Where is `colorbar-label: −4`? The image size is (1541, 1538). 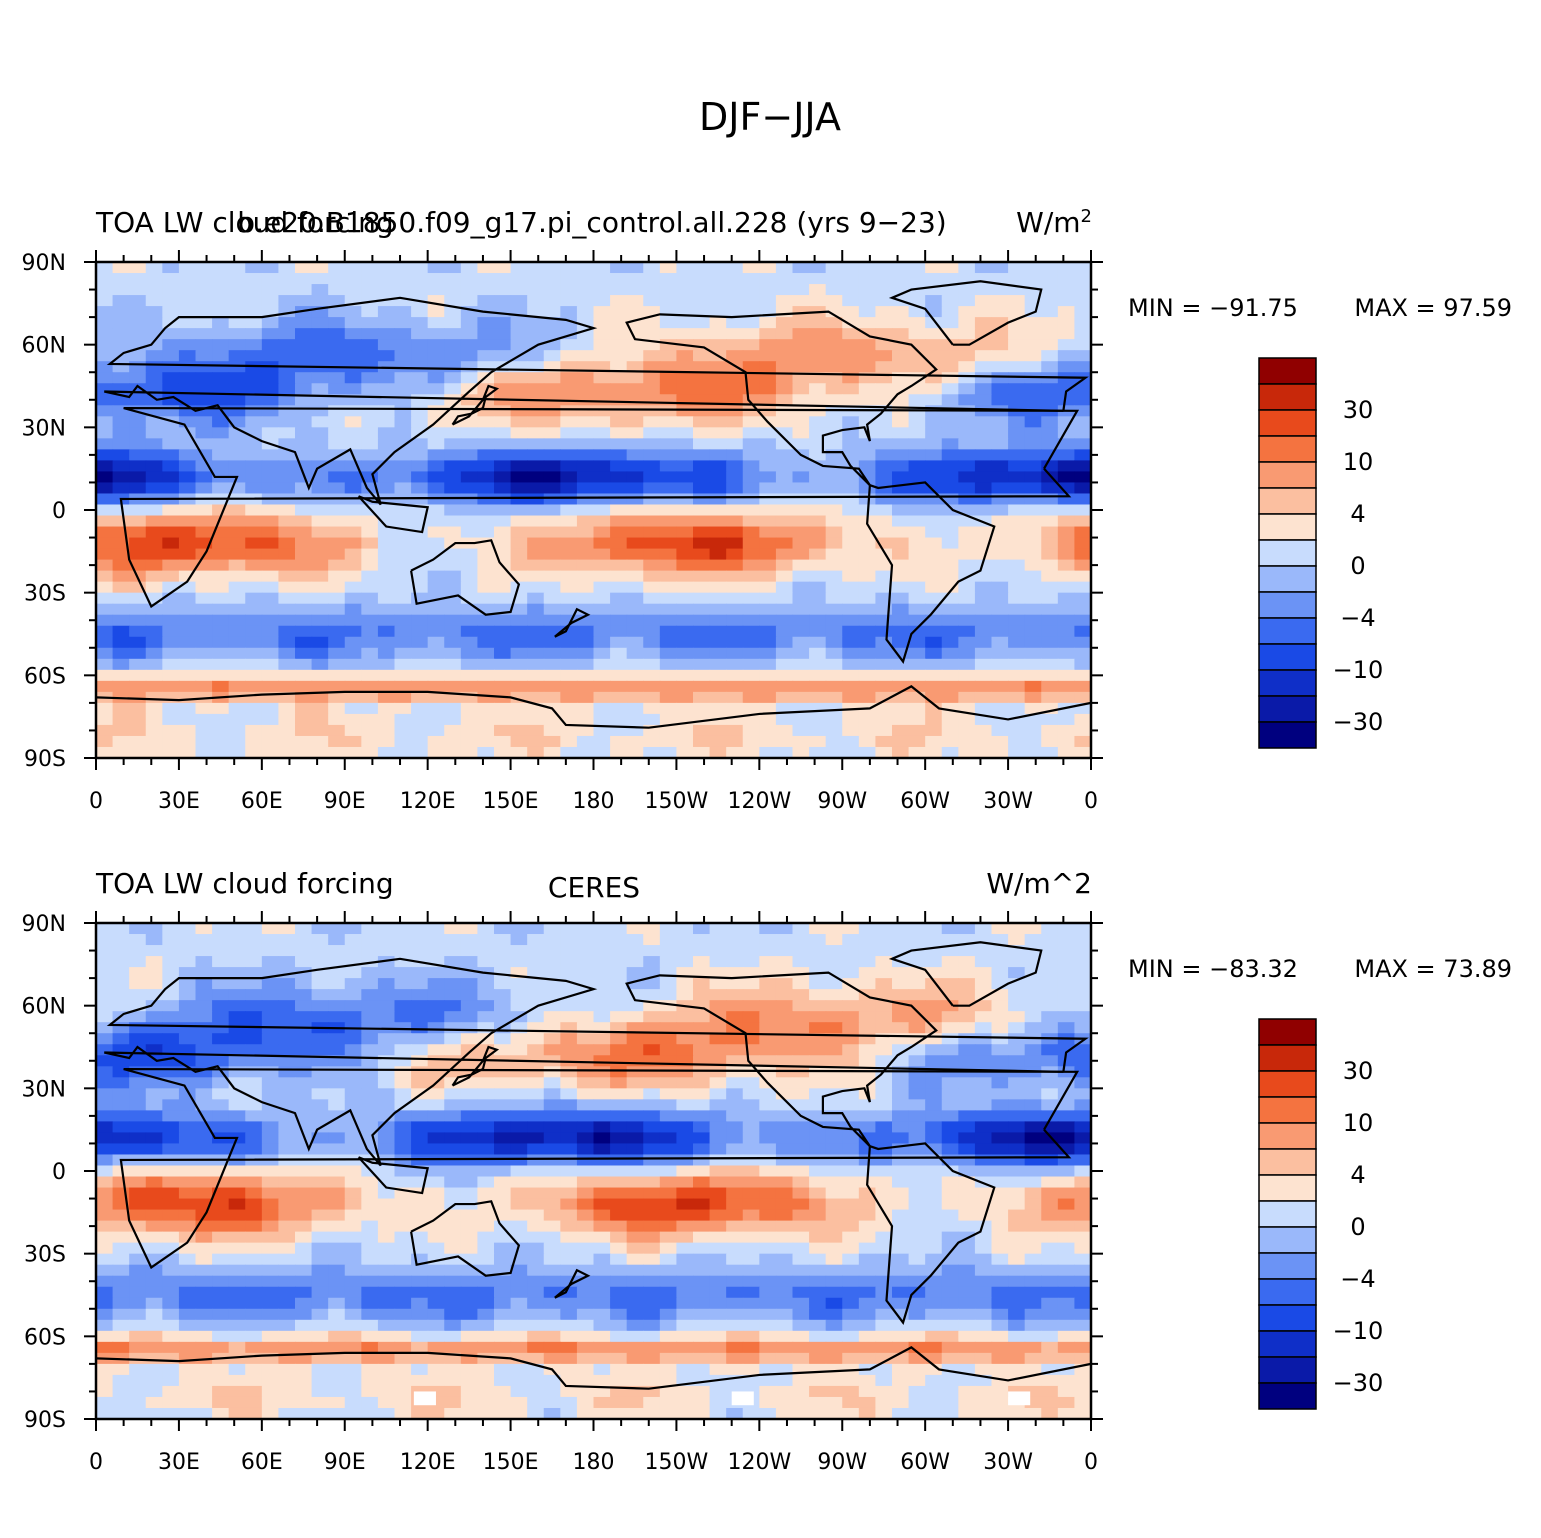
colorbar-label: −4 is located at coordinates (1357, 618).